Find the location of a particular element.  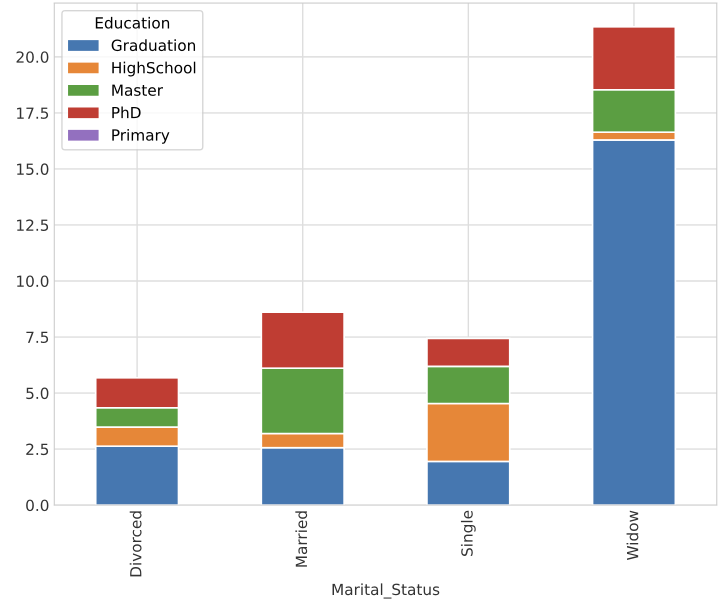

y-tick-label: 7.5 is located at coordinates (37, 338).